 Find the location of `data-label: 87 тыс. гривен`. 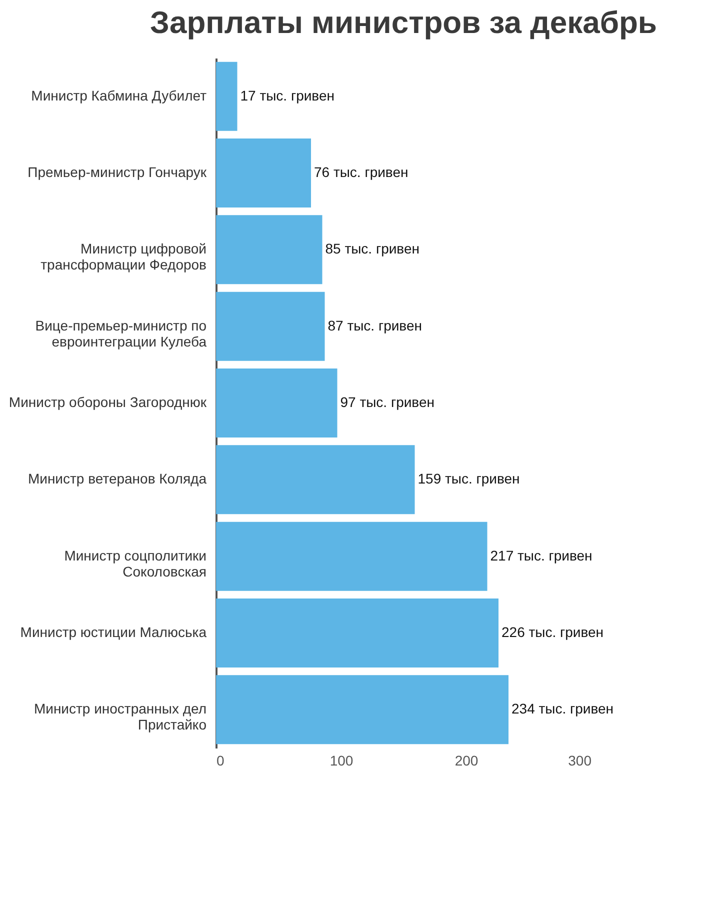

data-label: 87 тыс. гривен is located at coordinates (375, 325).